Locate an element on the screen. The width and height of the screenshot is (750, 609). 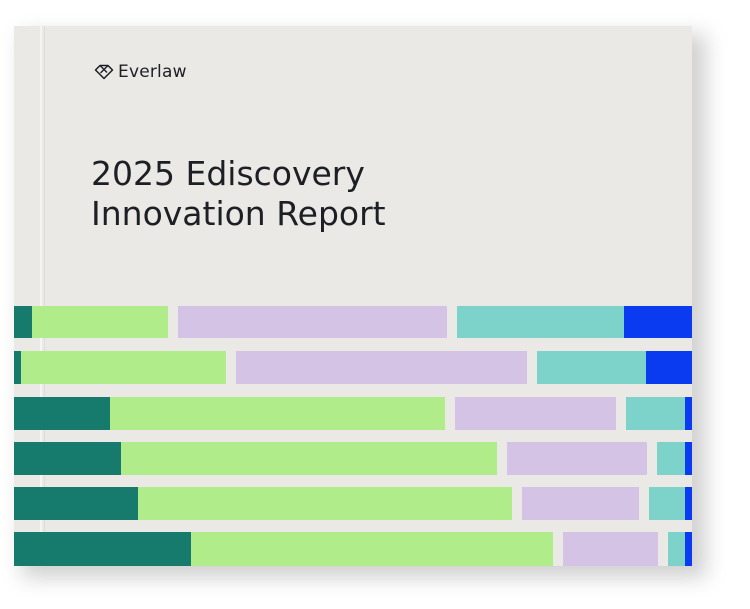
title-line-2: Innovation Report is located at coordinates (238, 213).